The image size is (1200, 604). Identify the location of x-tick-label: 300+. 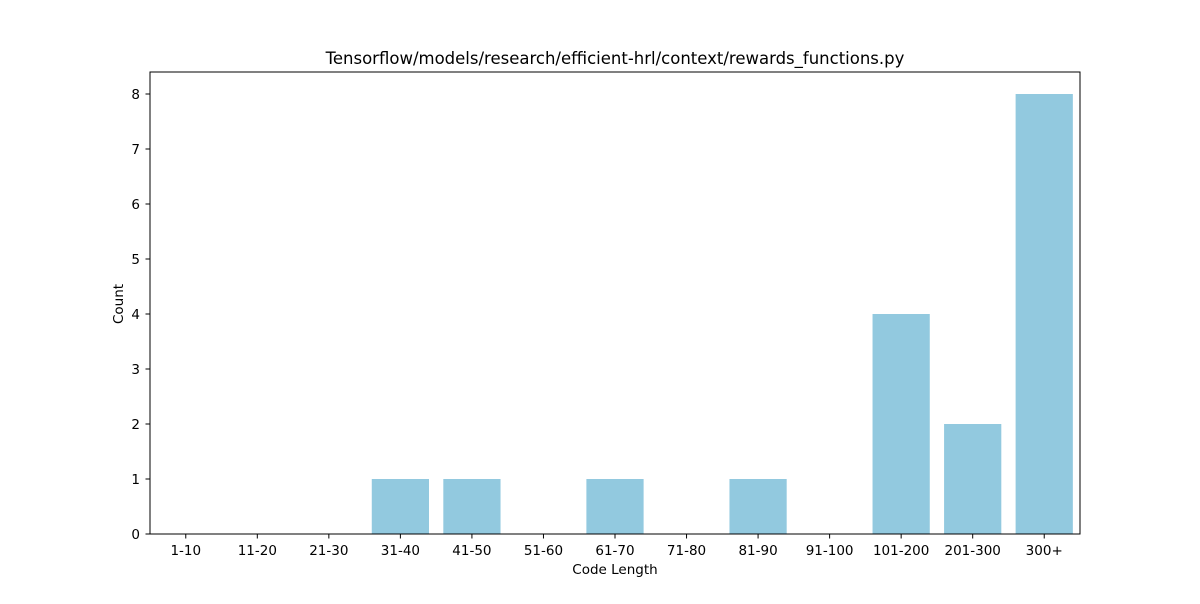
(1044, 551).